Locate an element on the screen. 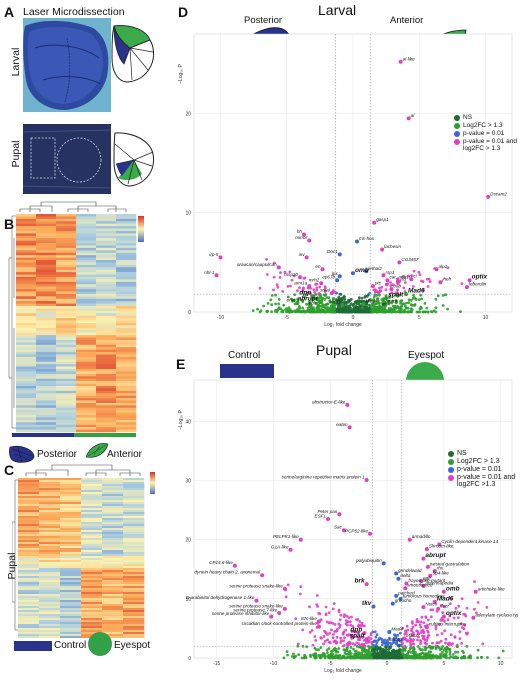 The image size is (522, 685). point-label: Doc1 is located at coordinates (332, 251).